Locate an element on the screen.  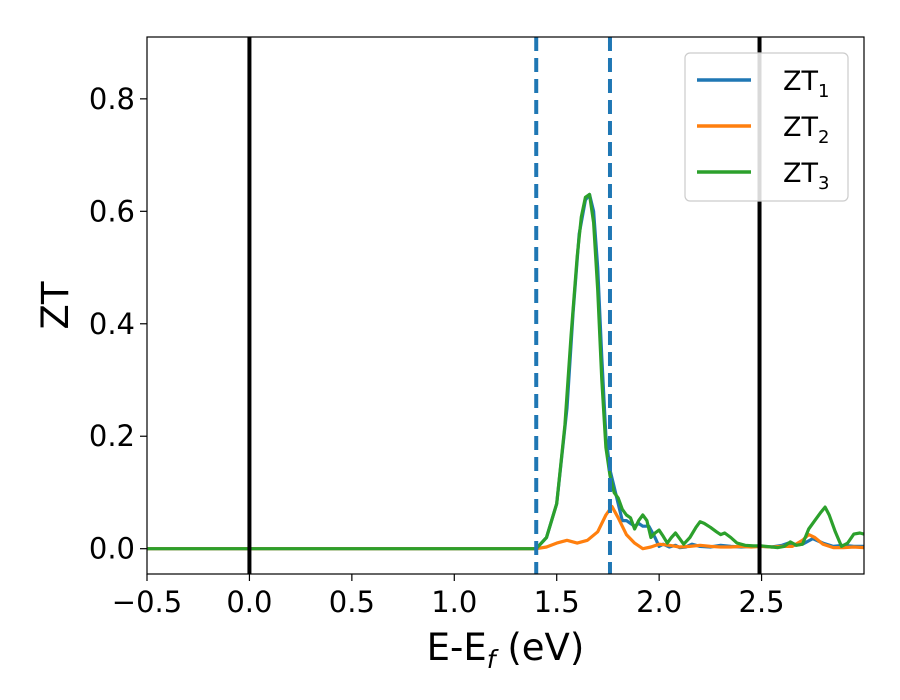
legend: ZT1 ZT2 ZT3 is located at coordinates (766, 127).